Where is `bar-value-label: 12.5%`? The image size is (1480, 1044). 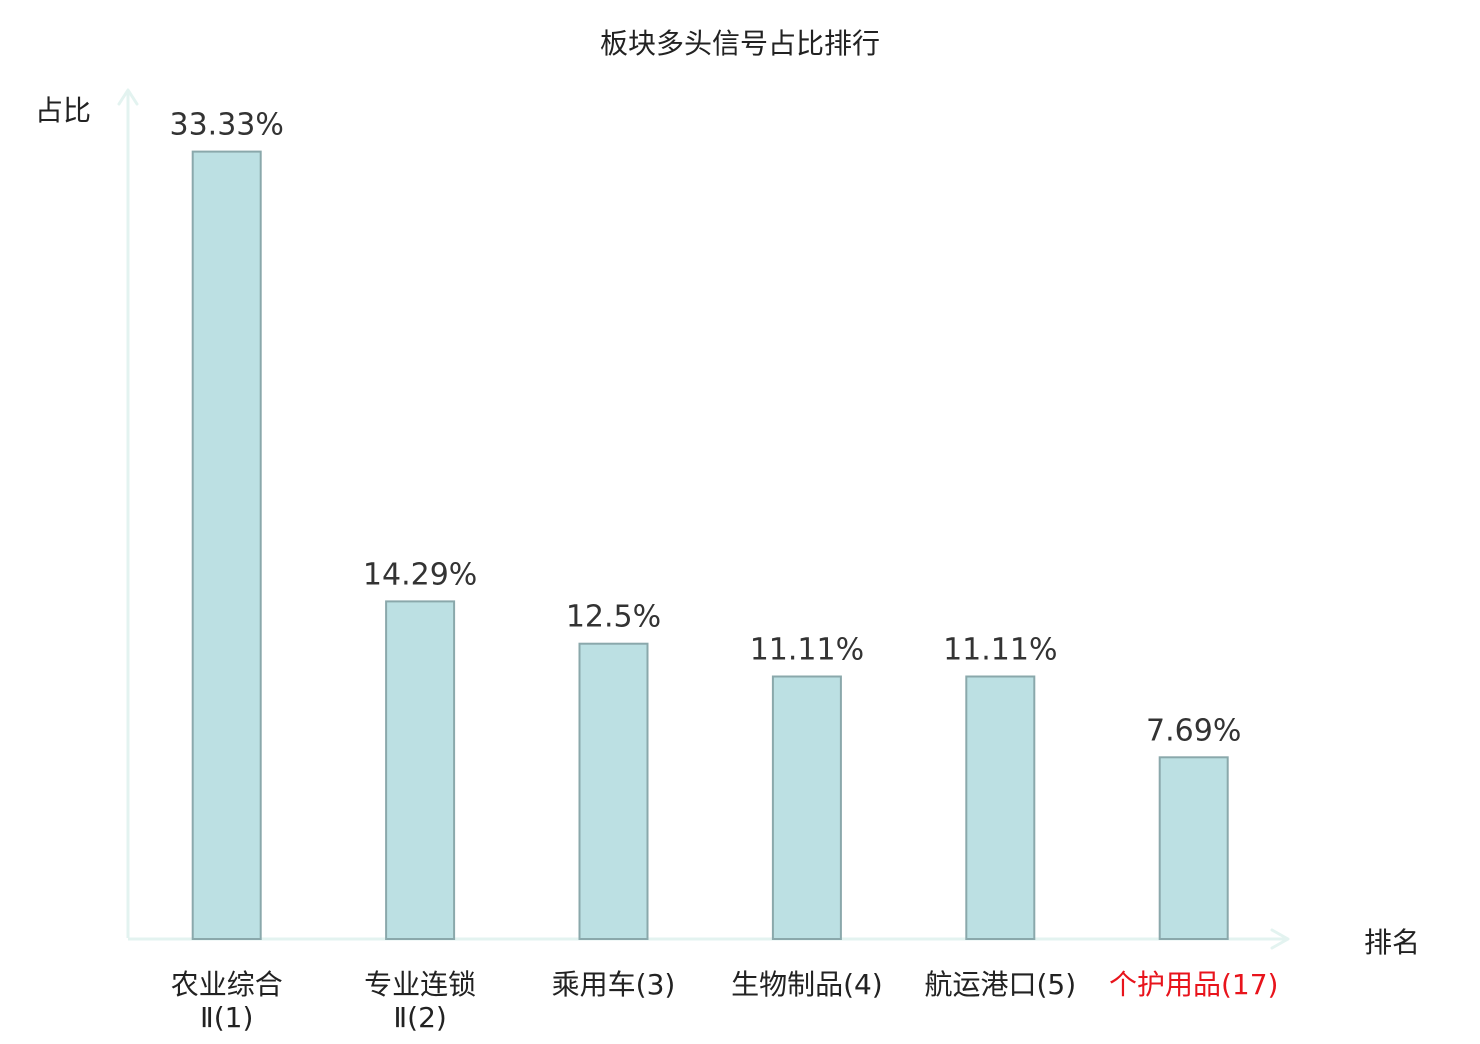 bar-value-label: 12.5% is located at coordinates (613, 617).